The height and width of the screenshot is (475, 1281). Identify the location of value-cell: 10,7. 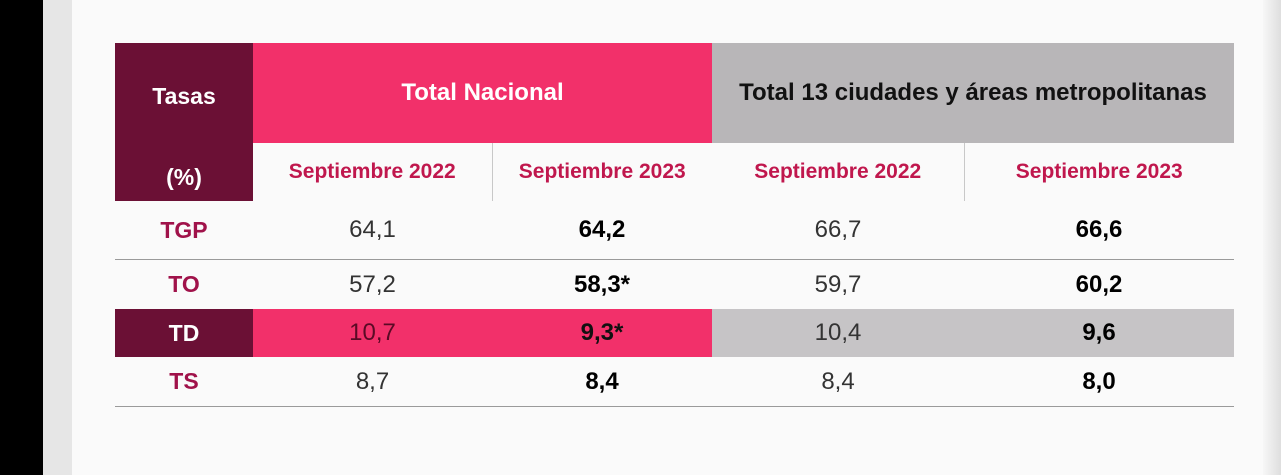
(372, 333).